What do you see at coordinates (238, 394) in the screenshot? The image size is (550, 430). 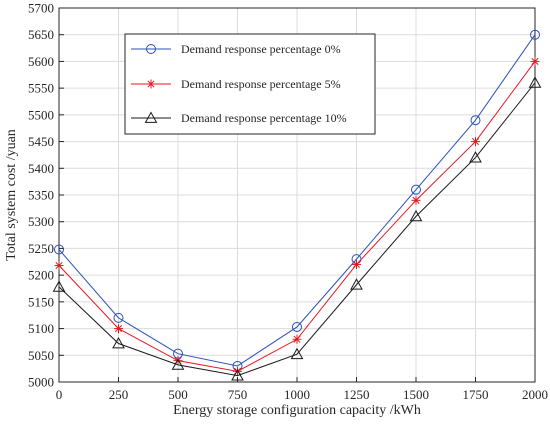 I see `x-tick-label: 750` at bounding box center [238, 394].